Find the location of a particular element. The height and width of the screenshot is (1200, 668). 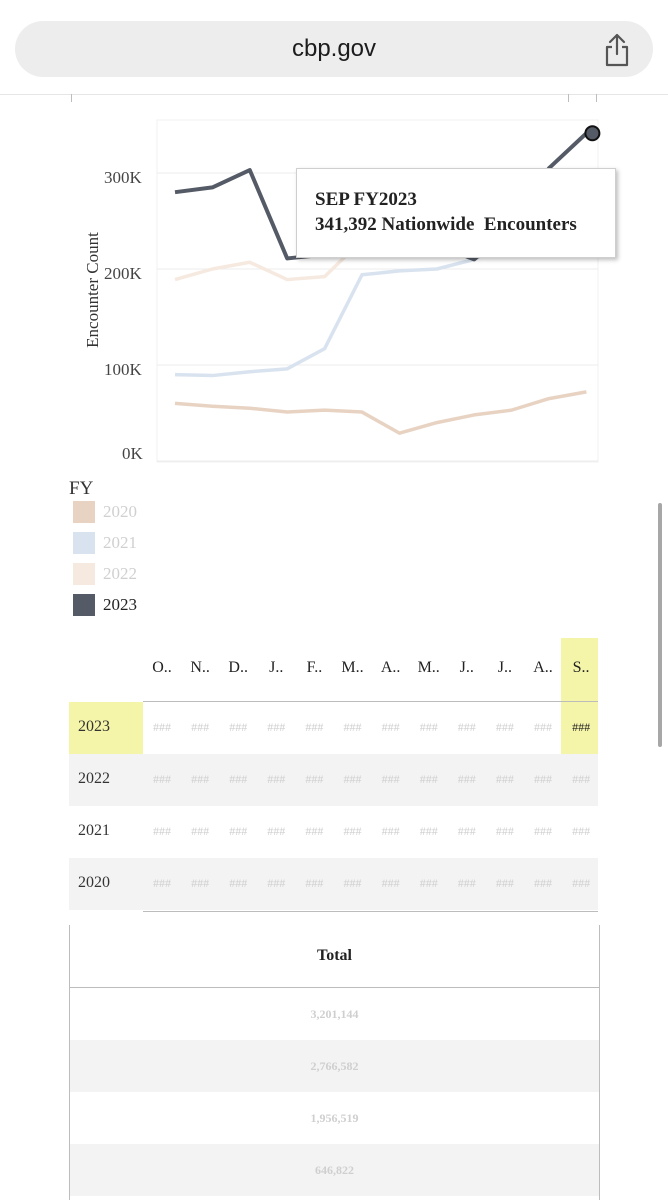

y-tick-label: 100K is located at coordinates (123, 369).